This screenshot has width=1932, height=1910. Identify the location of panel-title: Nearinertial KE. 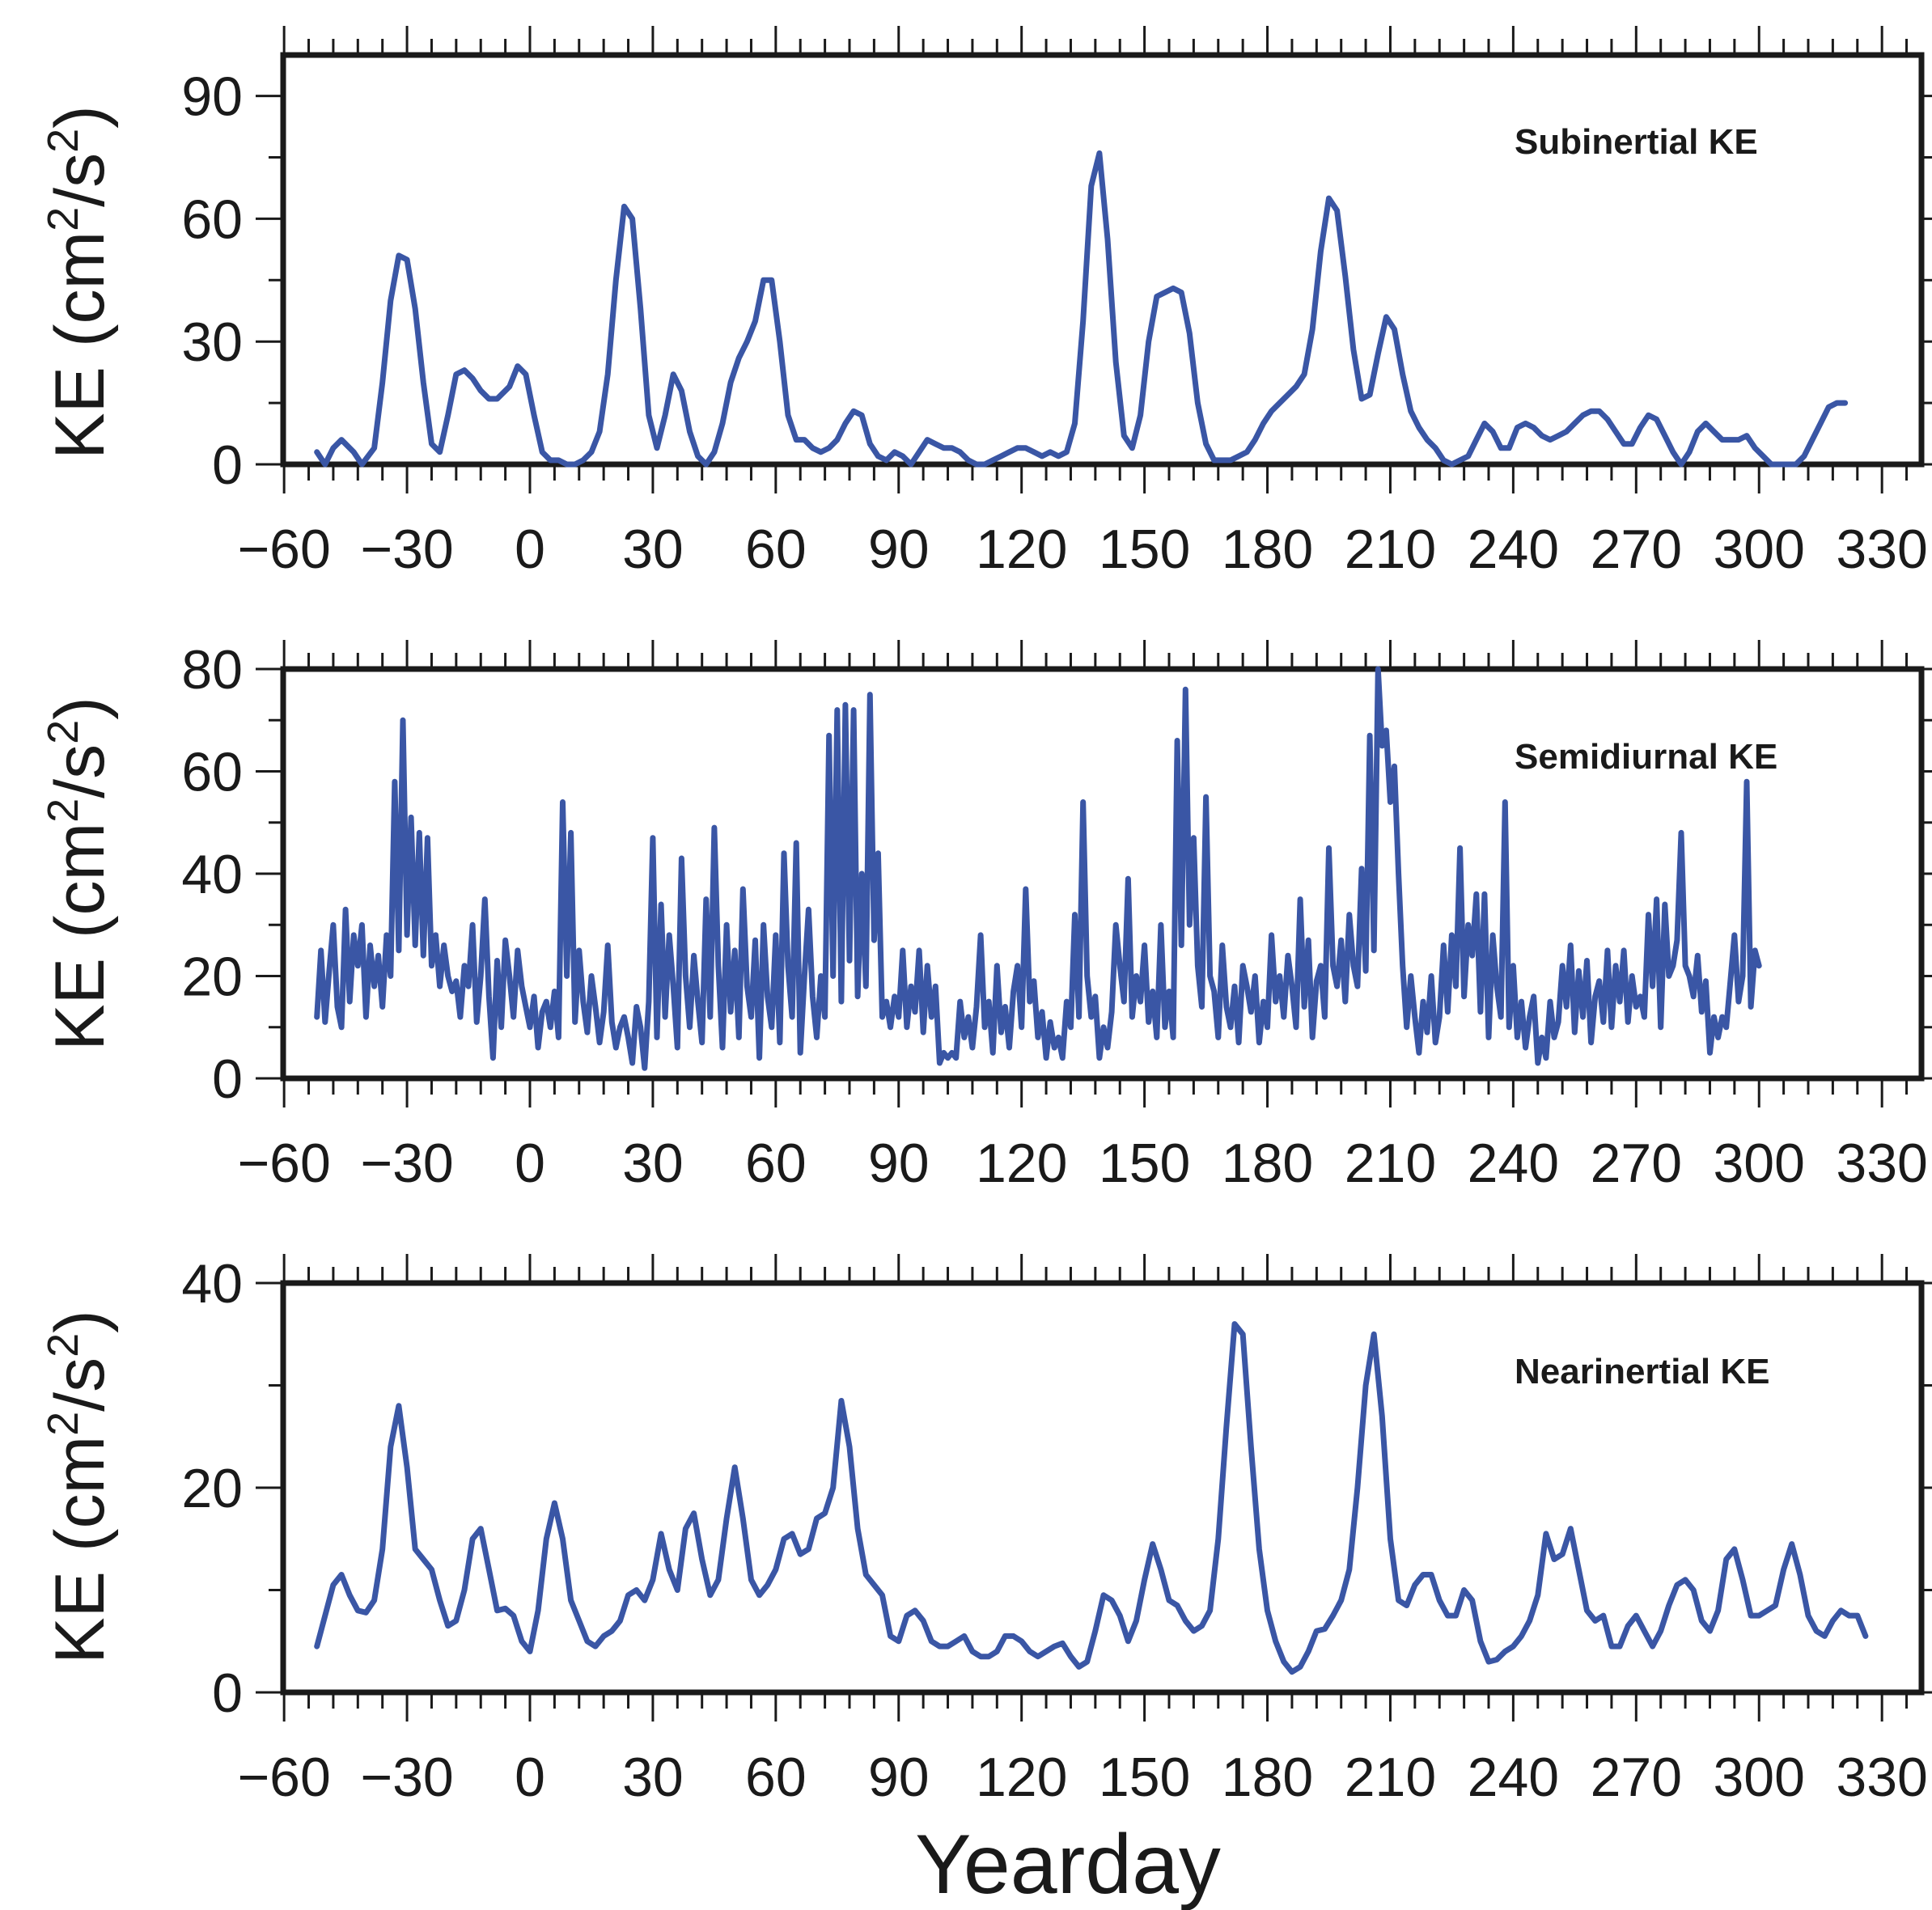
(1642, 1371).